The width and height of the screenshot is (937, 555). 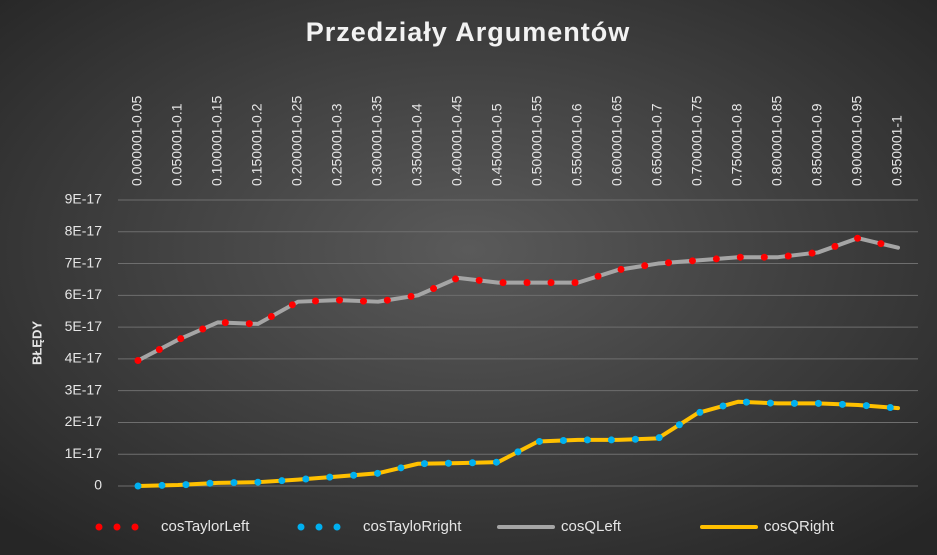 What do you see at coordinates (577, 144) in the screenshot?
I see `x-tick-label: 0.550001-0.6` at bounding box center [577, 144].